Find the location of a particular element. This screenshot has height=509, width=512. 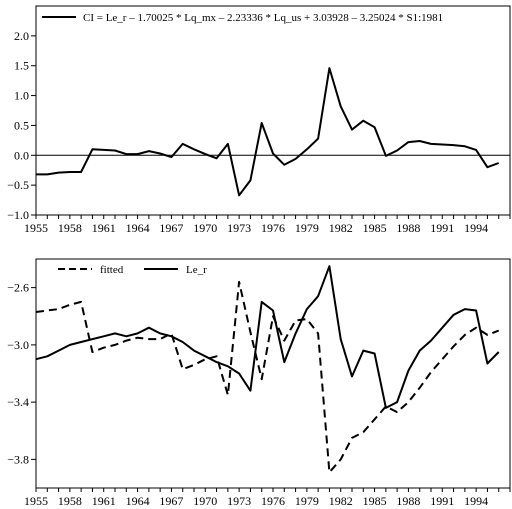

bottom-y-axis: −3.8 −3.4 −3.0 −2.6 is located at coordinates (21, 373).